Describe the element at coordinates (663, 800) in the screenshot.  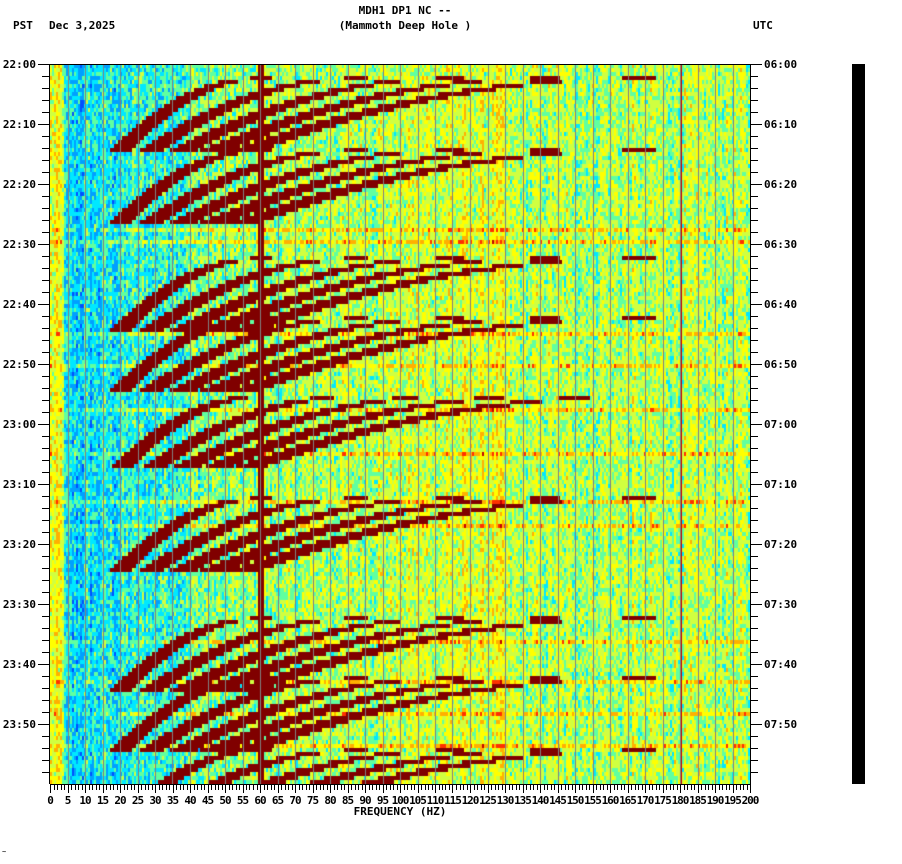
I see `x-tick-label: 175` at that location.